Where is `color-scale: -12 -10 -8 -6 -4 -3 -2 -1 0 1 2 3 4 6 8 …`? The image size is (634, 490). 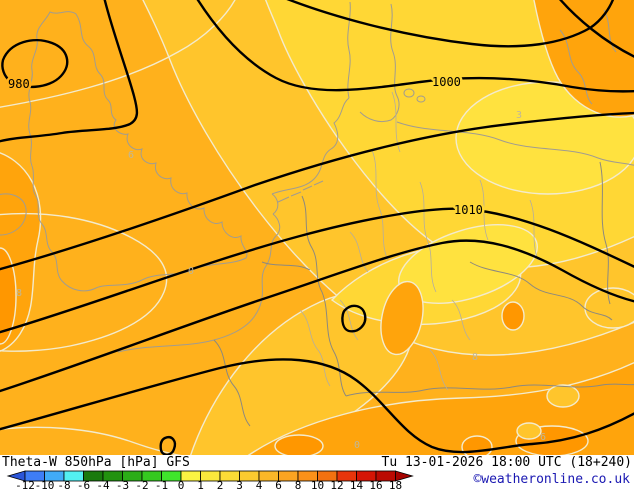 color-scale: -12 -10 -8 -6 -4 -3 -2 -1 0 1 2 3 4 6 8 … is located at coordinates (210, 480).